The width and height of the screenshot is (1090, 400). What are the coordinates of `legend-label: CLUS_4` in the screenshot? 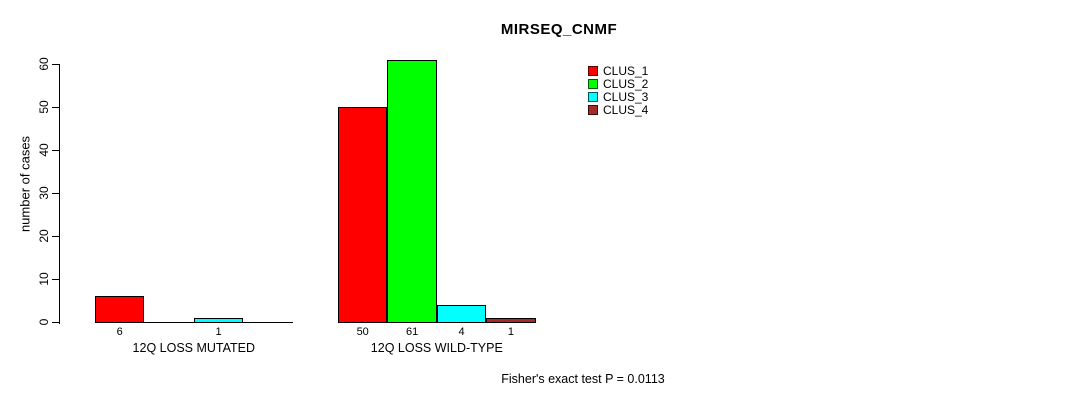 It's located at (626, 110).